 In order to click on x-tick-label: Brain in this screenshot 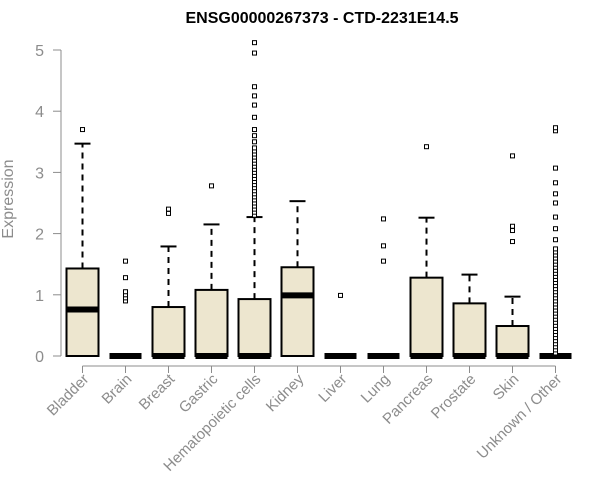, I will do `click(117, 389)`.